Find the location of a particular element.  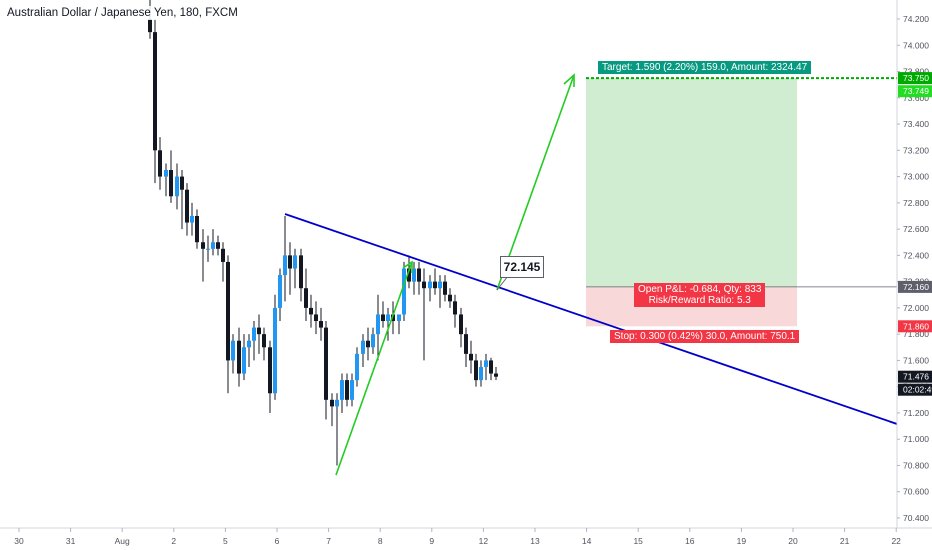

time-tick-label: 22 is located at coordinates (896, 541).